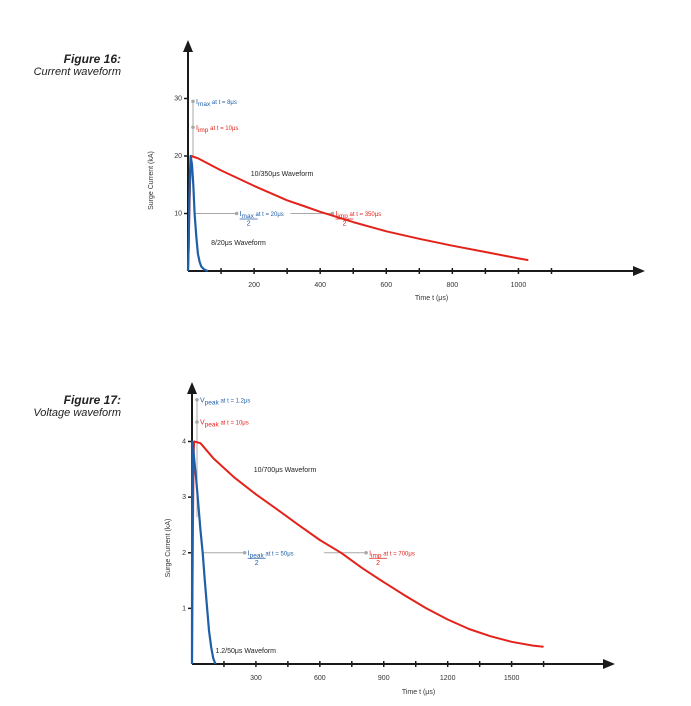  Describe the element at coordinates (282, 174) in the screenshot. I see `series-label: 10/350μs Waveform` at that location.